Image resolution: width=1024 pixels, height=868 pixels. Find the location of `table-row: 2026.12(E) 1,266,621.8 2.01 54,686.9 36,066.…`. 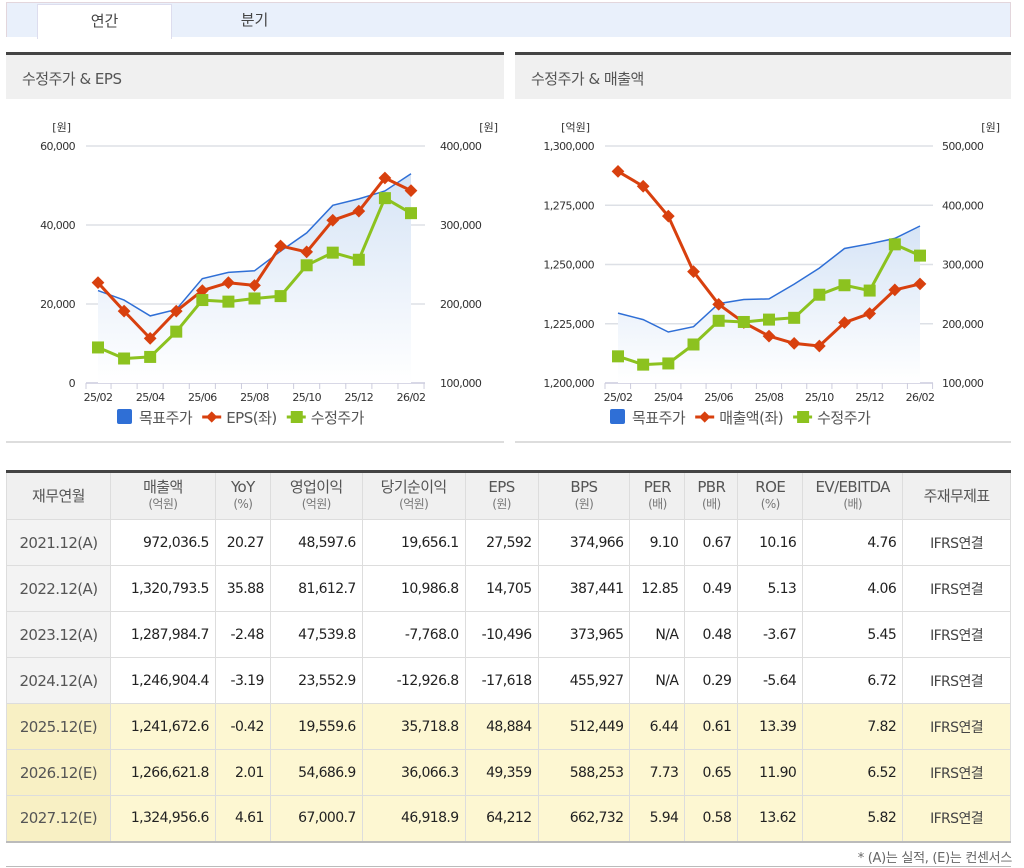

table-row: 2026.12(E) 1,266,621.8 2.01 54,686.9 36,066.… is located at coordinates (508, 772).